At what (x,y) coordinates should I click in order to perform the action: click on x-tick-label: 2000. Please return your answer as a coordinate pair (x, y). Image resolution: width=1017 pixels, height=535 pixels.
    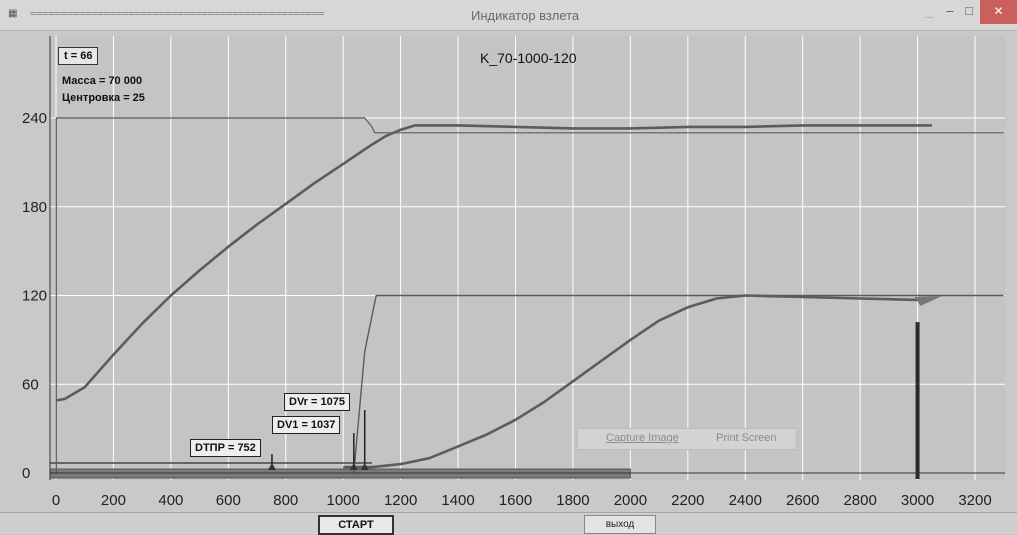
    Looking at the image, I should click on (630, 500).